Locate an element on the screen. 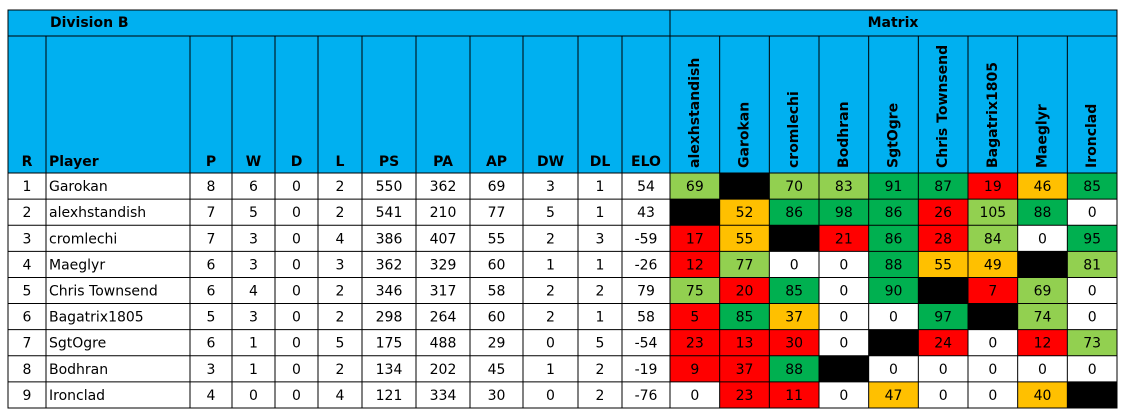 The height and width of the screenshot is (420, 1129). matrix-cell: 5 is located at coordinates (694, 318).